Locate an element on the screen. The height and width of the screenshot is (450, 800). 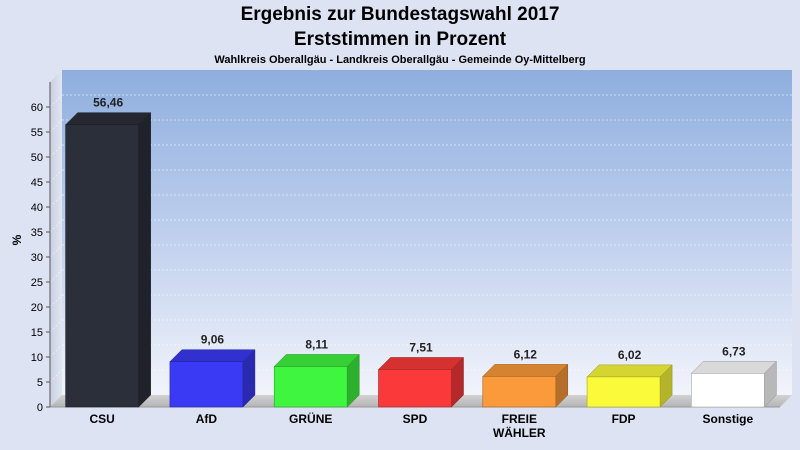
y-tick-label: 0 is located at coordinates (40, 408).